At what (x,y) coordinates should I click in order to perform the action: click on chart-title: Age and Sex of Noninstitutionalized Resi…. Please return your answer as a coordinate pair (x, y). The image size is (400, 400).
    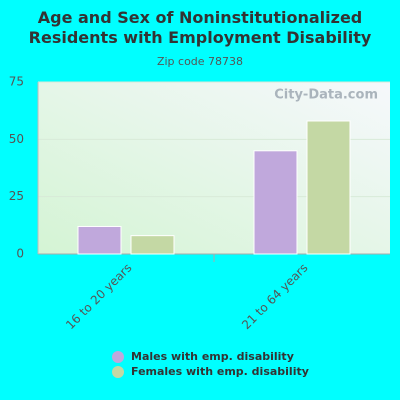
    Looking at the image, I should click on (200, 27).